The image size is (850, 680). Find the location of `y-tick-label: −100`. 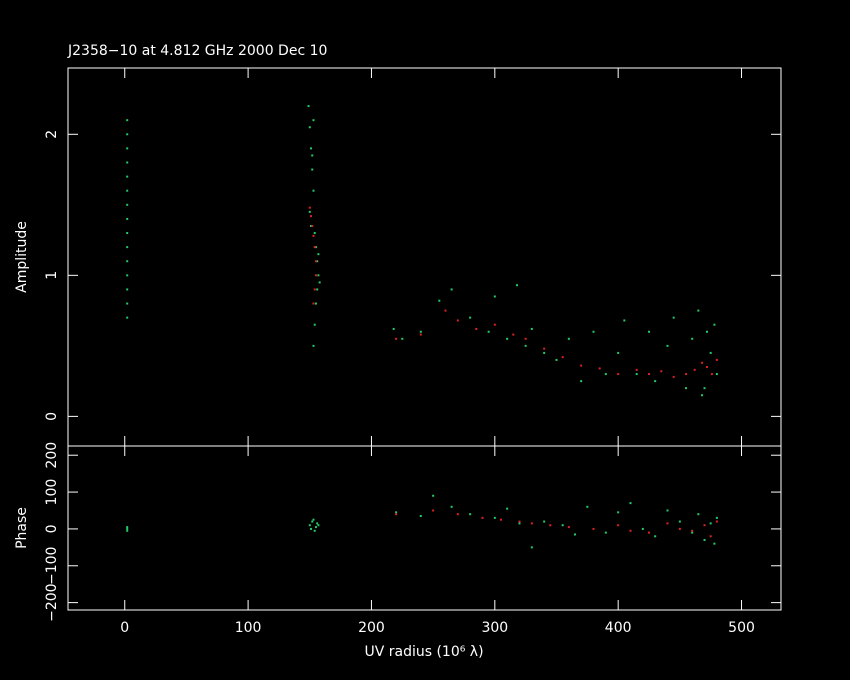

y-tick-label: −100 is located at coordinates (52, 566).